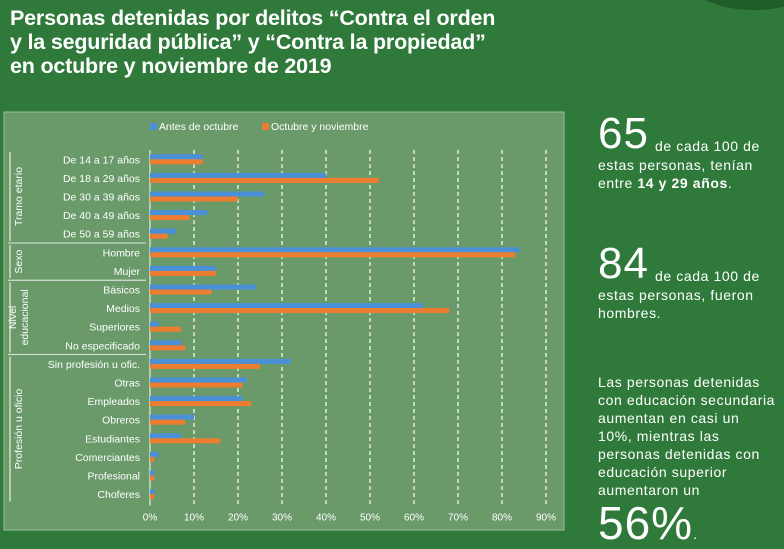 This screenshot has height=549, width=784. I want to click on corner-decoration, so click(739, 5).